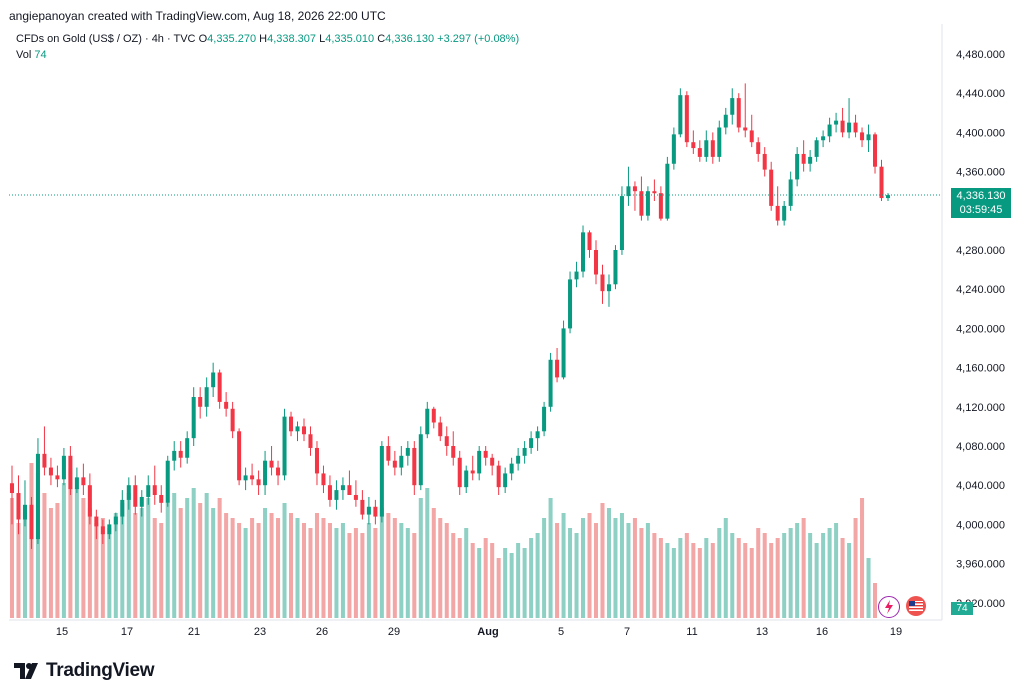 The width and height of the screenshot is (1024, 699). What do you see at coordinates (322, 632) in the screenshot?
I see `x-tick-label: 26` at bounding box center [322, 632].